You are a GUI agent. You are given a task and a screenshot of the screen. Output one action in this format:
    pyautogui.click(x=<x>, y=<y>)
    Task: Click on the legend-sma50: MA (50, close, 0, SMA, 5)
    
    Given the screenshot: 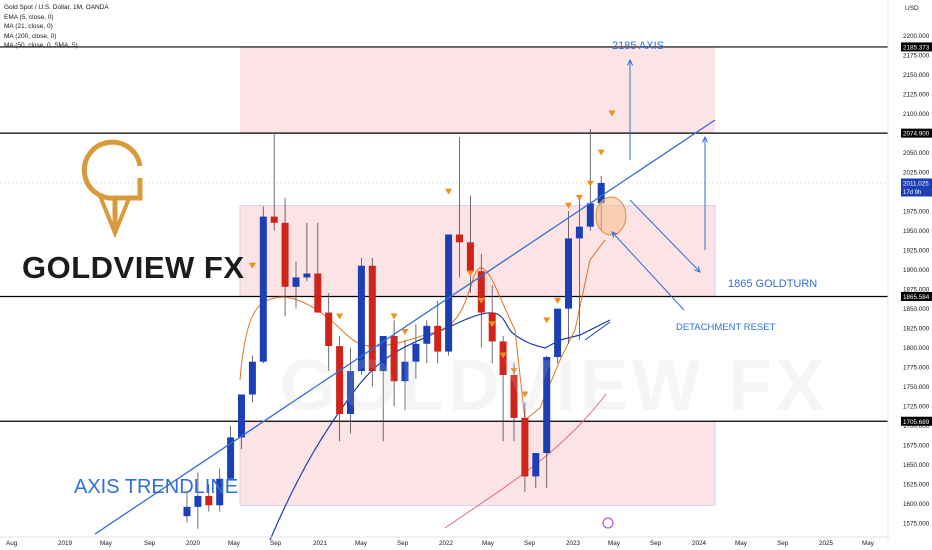 What is the action you would take?
    pyautogui.click(x=41, y=45)
    